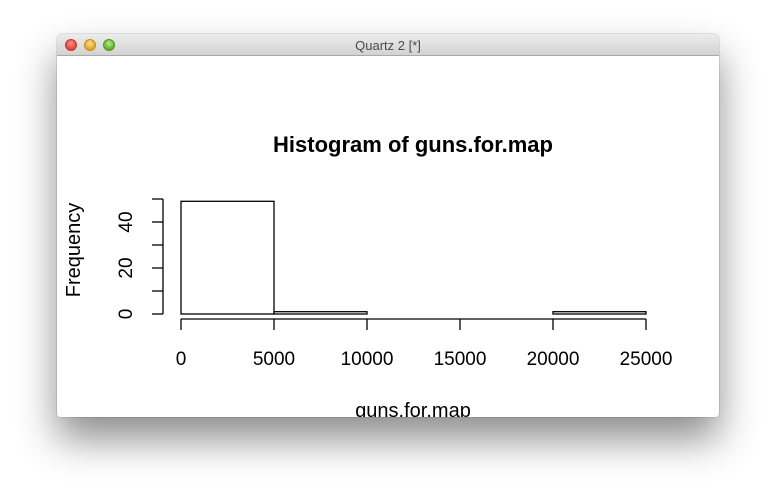 The width and height of the screenshot is (776, 496). Describe the element at coordinates (274, 359) in the screenshot. I see `x-tick-label: 5000` at that location.